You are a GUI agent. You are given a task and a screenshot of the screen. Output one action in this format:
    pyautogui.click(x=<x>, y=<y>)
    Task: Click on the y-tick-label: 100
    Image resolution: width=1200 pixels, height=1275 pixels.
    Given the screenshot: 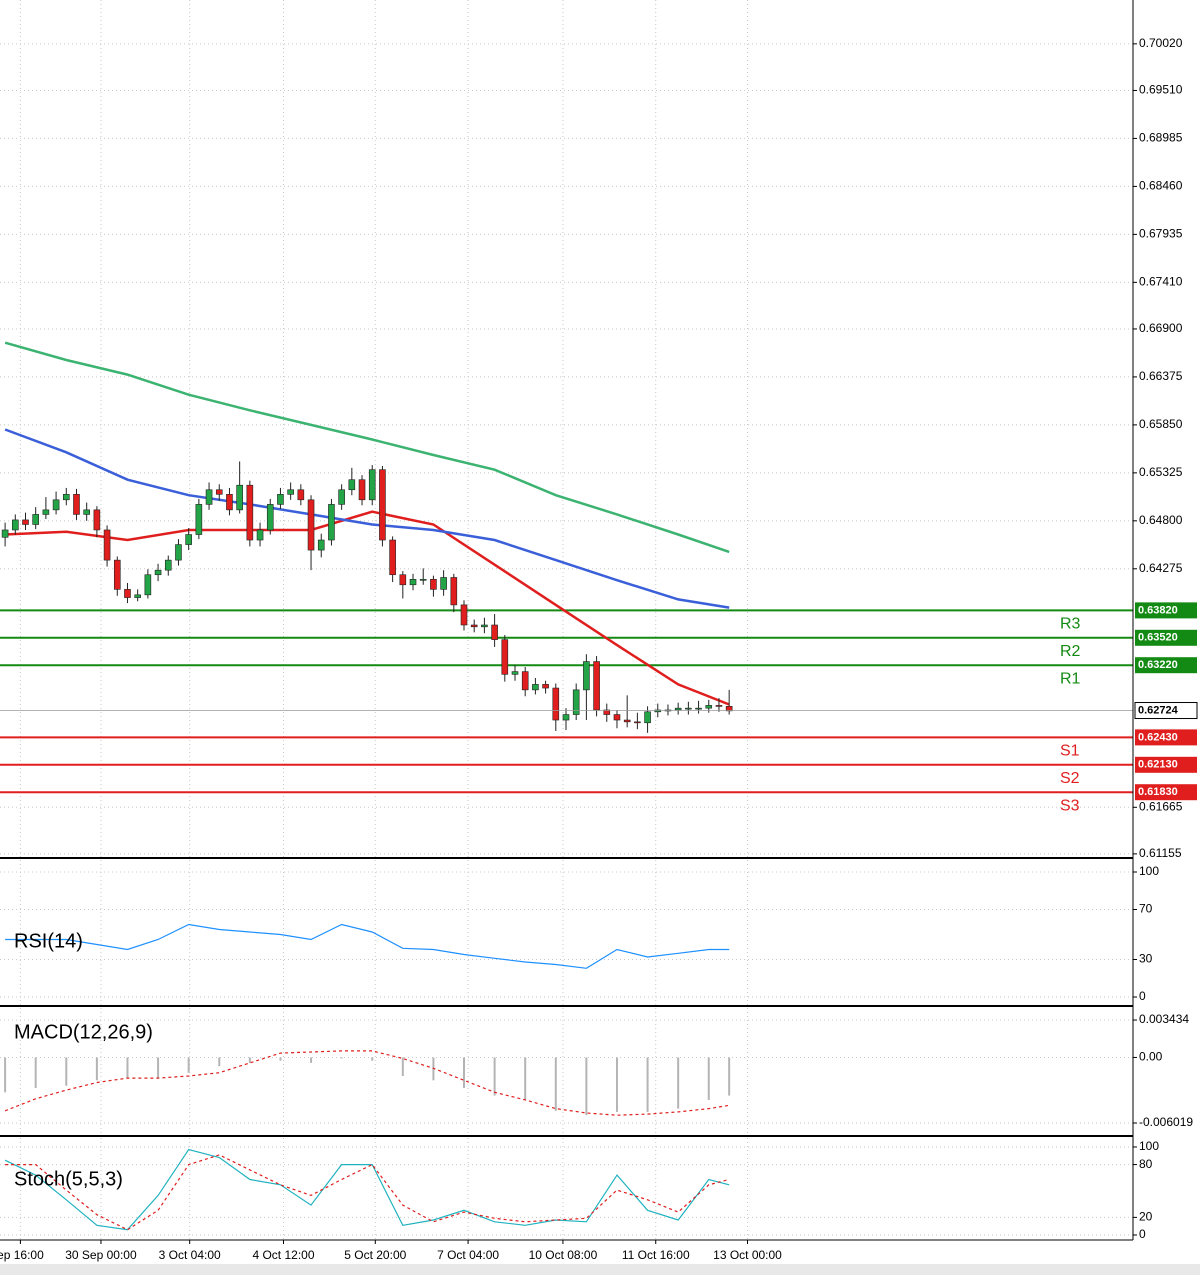 What is the action you would take?
    pyautogui.click(x=1149, y=871)
    